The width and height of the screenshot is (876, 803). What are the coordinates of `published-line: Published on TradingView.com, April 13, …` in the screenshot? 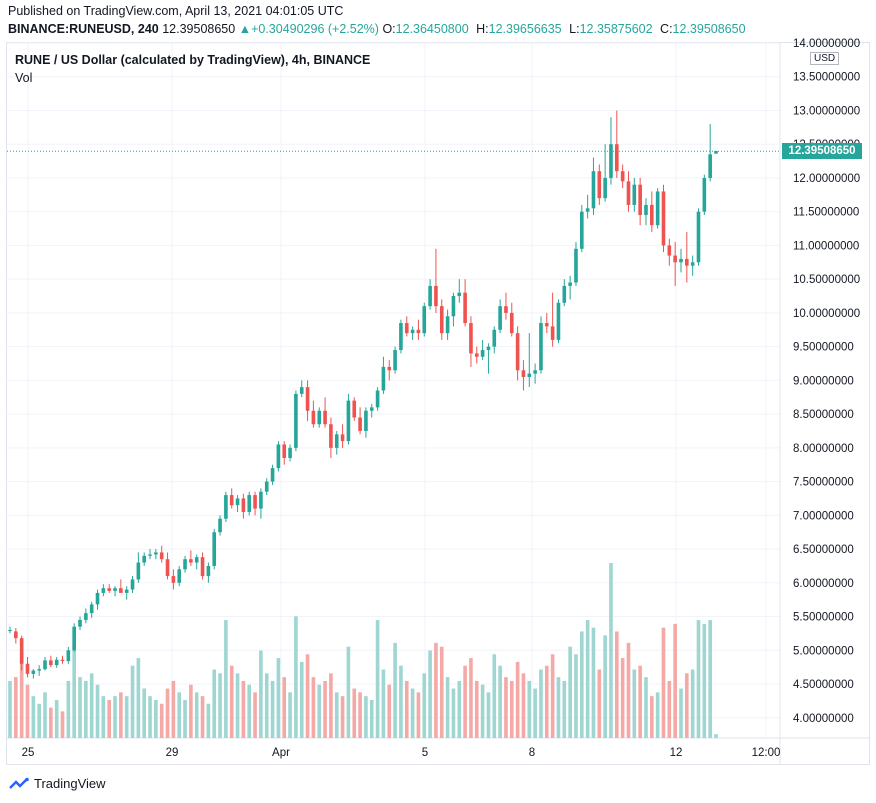 It's located at (176, 11).